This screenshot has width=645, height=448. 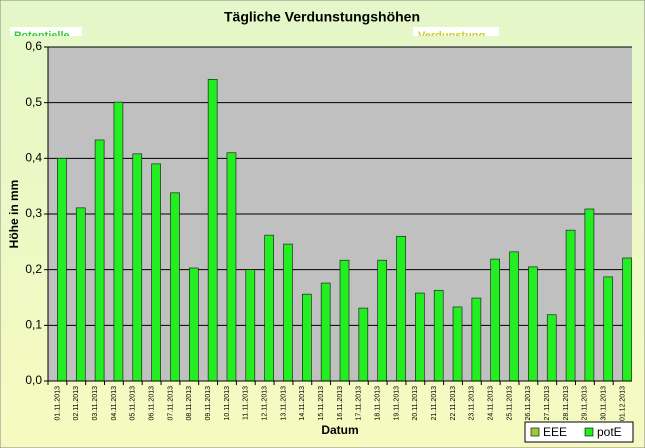 What do you see at coordinates (509, 403) in the screenshot?
I see `x-tick-label: 25.11.2013` at bounding box center [509, 403].